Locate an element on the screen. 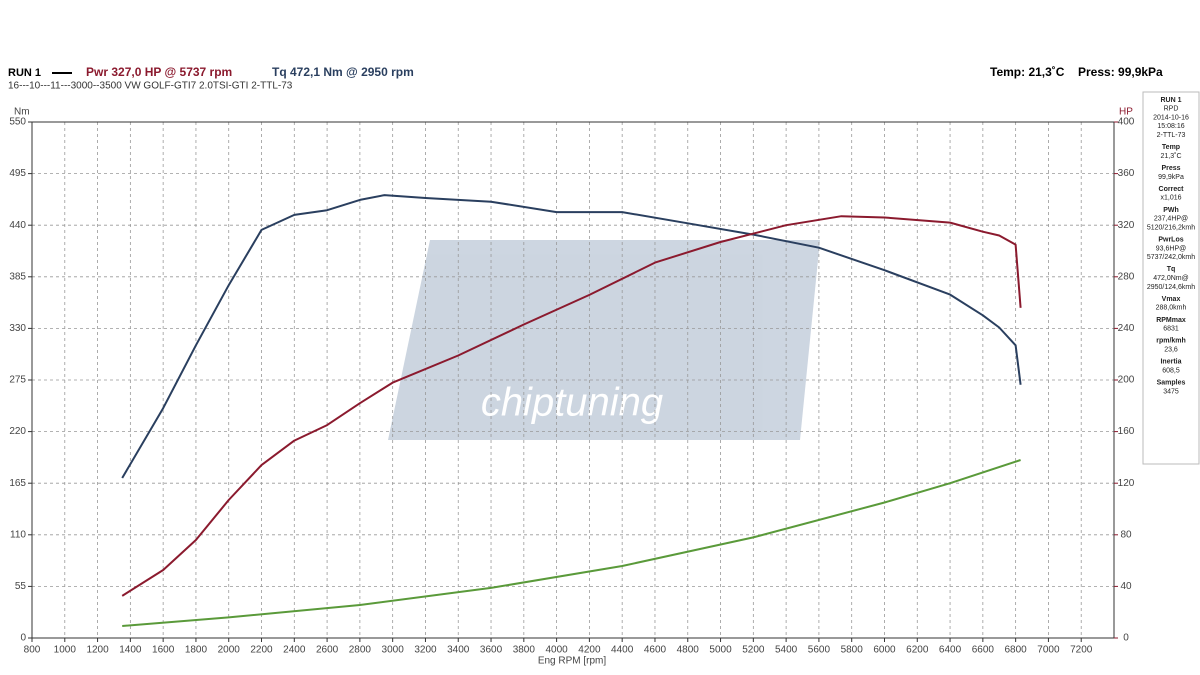 Image resolution: width=1200 pixels, height=675 pixels. x-tick-label: 1000 is located at coordinates (65, 650).